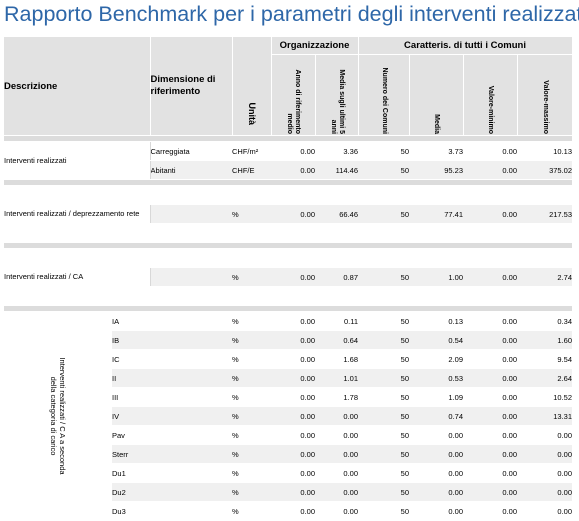 This screenshot has height=521, width=579. Describe the element at coordinates (545, 170) in the screenshot. I see `cell-max: 375.02` at that location.